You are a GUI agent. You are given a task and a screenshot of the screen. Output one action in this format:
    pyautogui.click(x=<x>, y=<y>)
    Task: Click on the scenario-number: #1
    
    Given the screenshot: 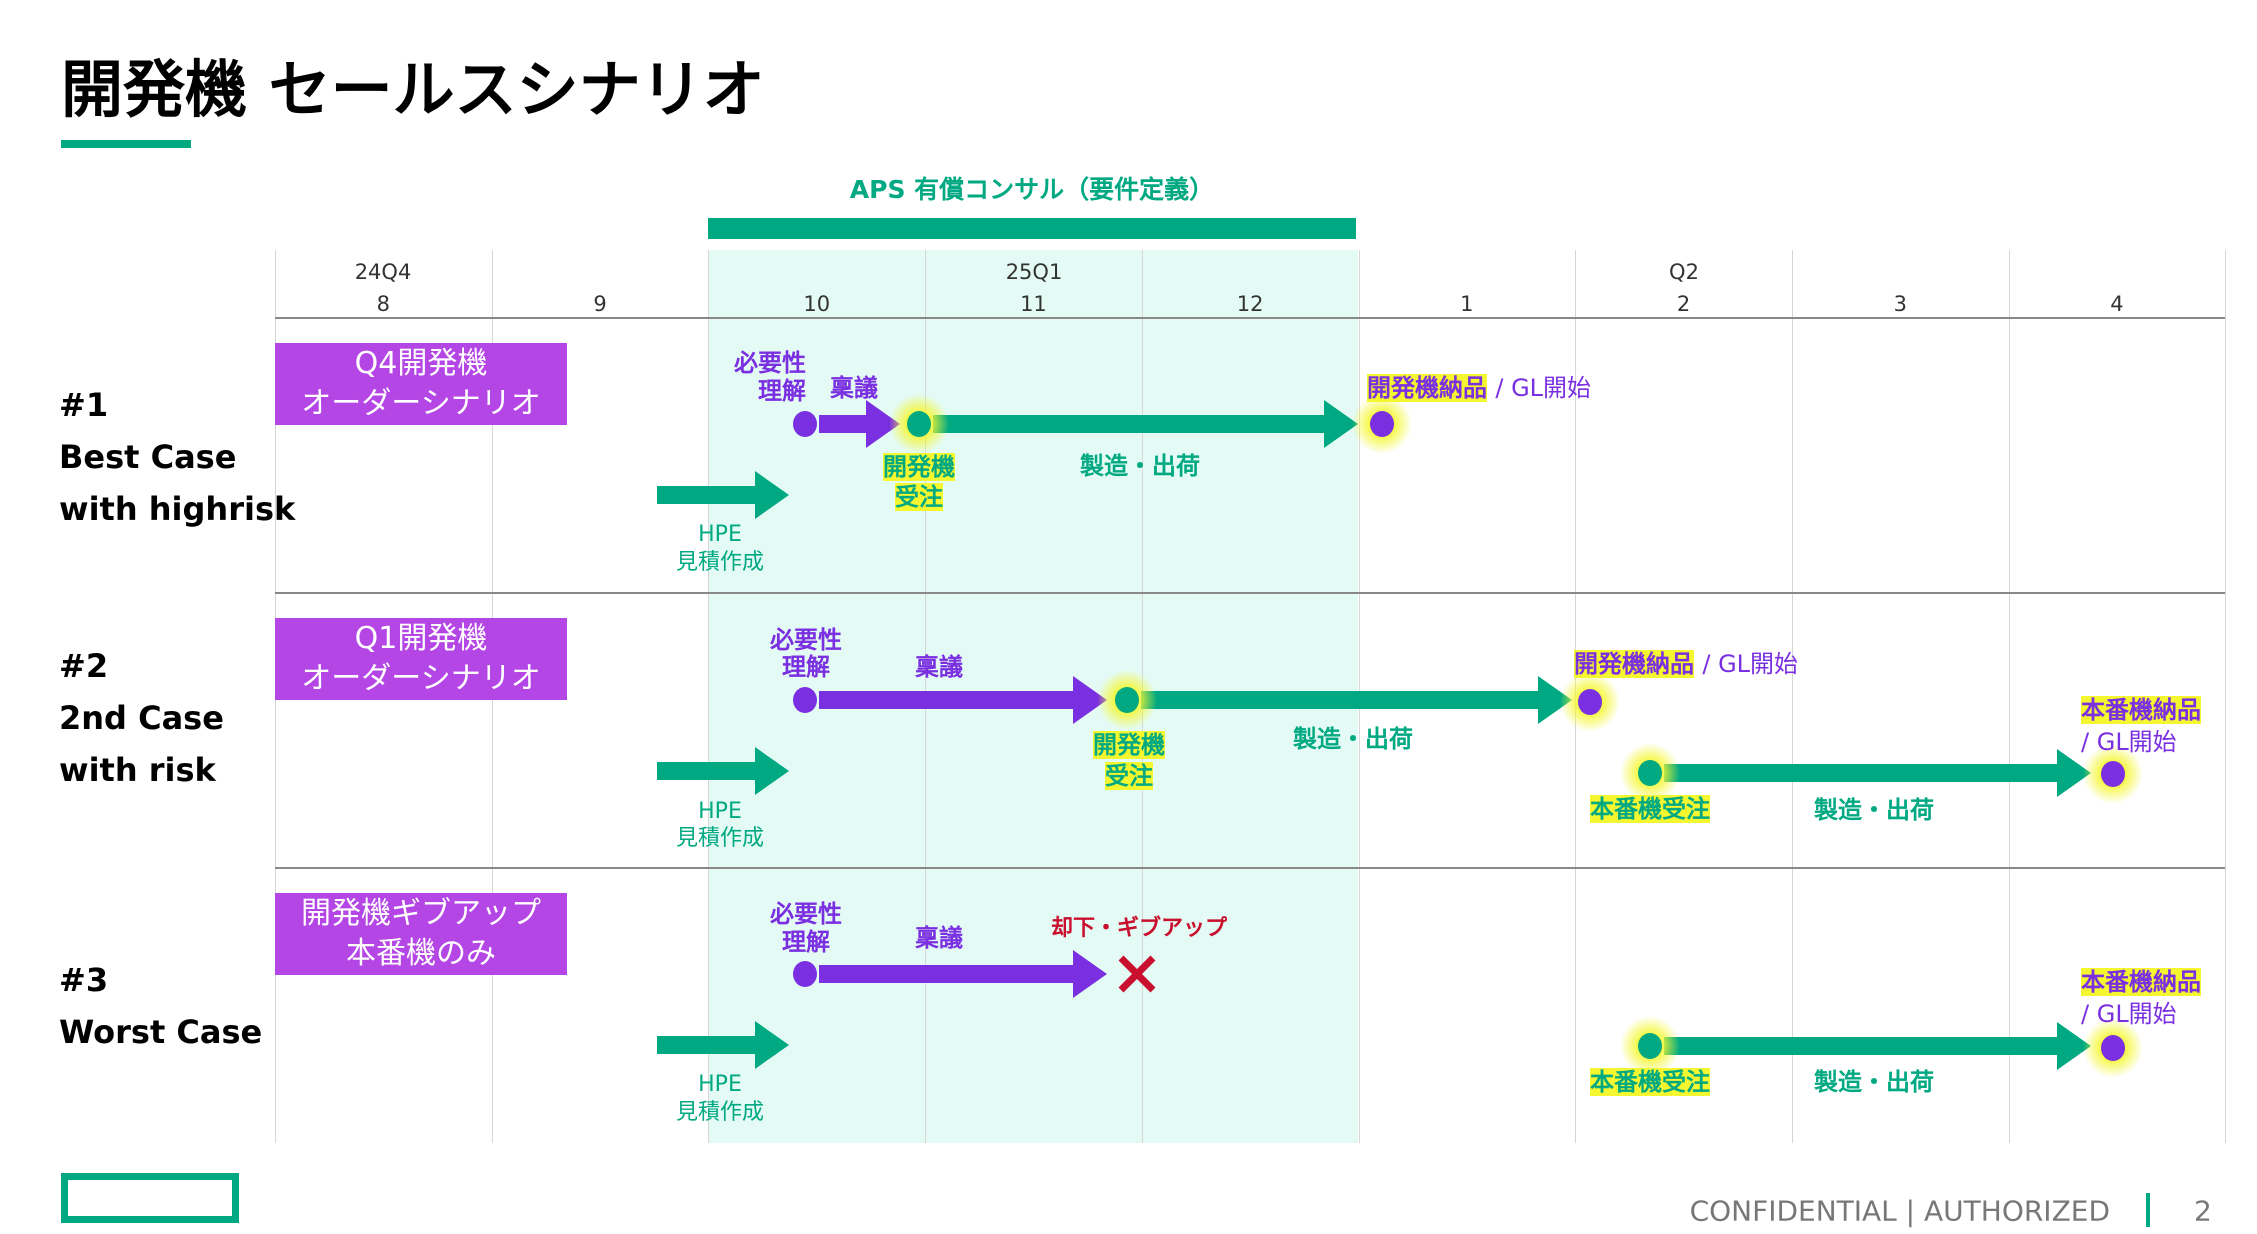 What is the action you would take?
    pyautogui.click(x=84, y=405)
    